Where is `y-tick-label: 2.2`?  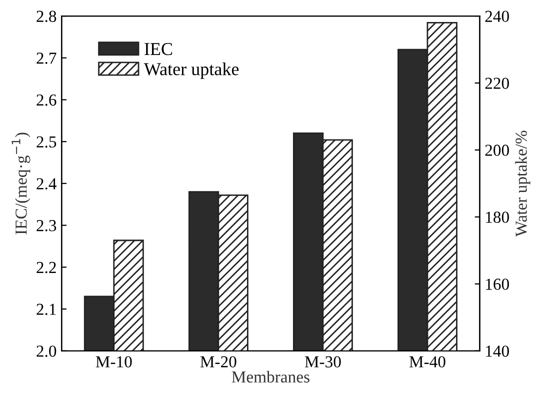 y-tick-label: 2.2 is located at coordinates (46, 268).